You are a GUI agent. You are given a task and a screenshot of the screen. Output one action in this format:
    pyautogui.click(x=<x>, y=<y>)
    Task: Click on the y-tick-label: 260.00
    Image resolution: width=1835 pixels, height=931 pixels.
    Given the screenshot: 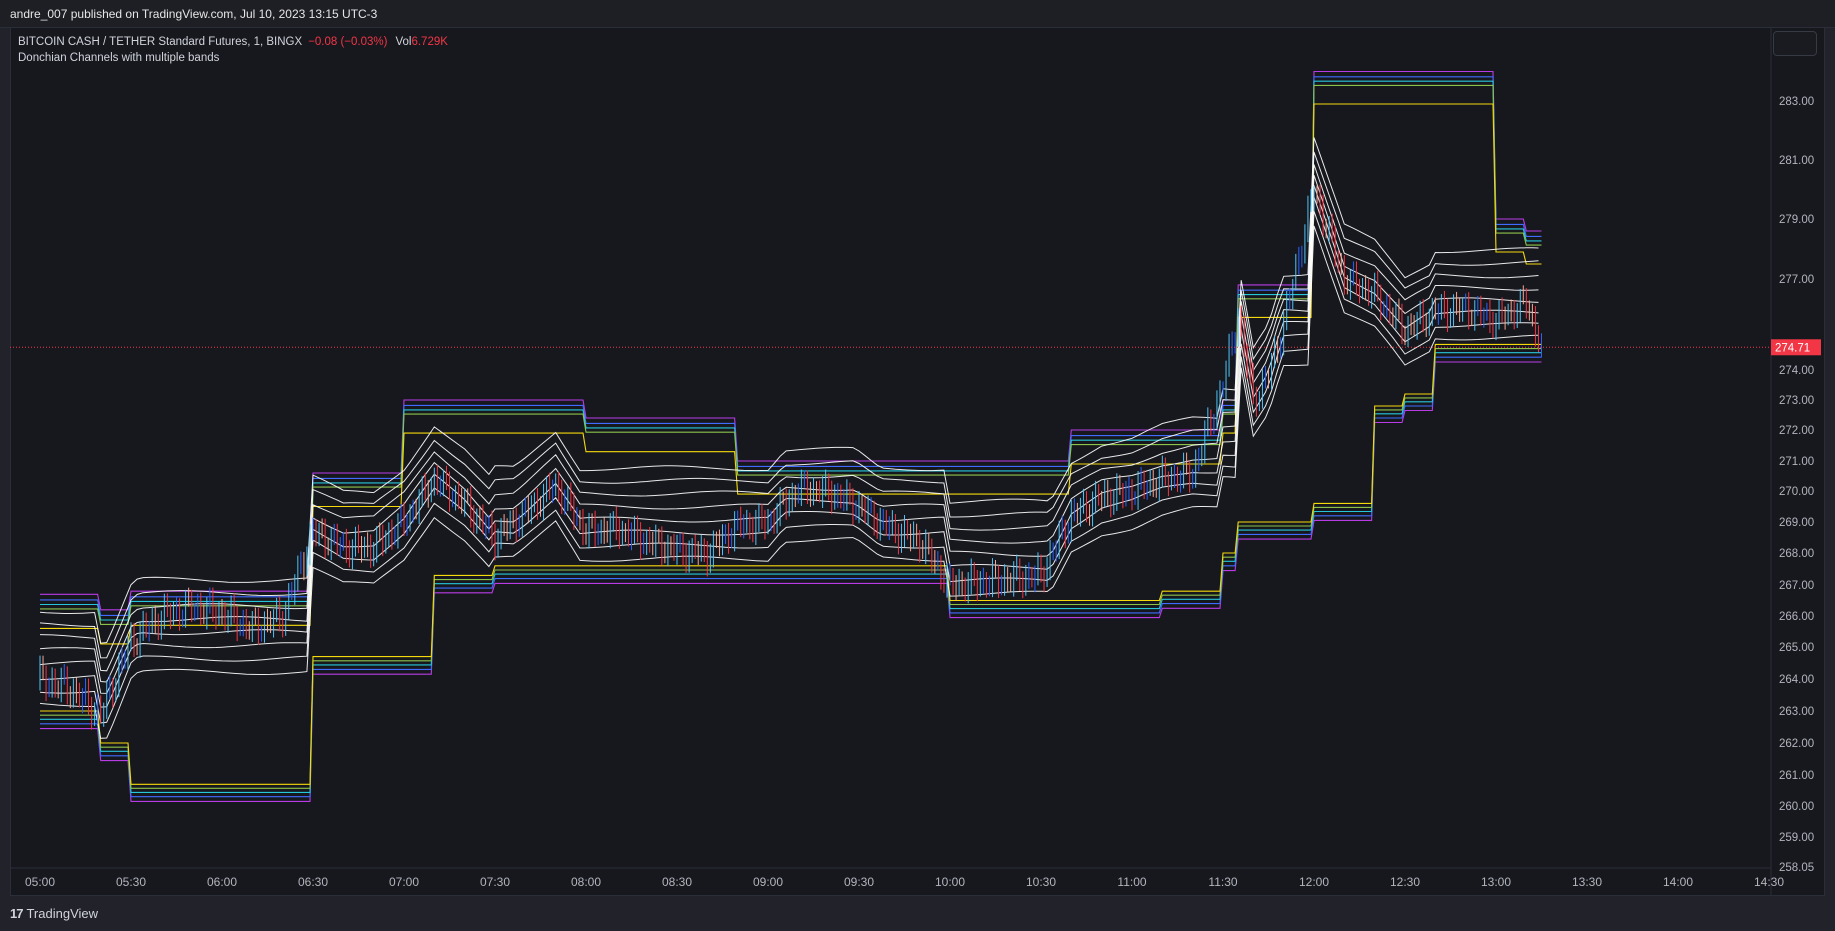 What is the action you would take?
    pyautogui.click(x=1796, y=807)
    